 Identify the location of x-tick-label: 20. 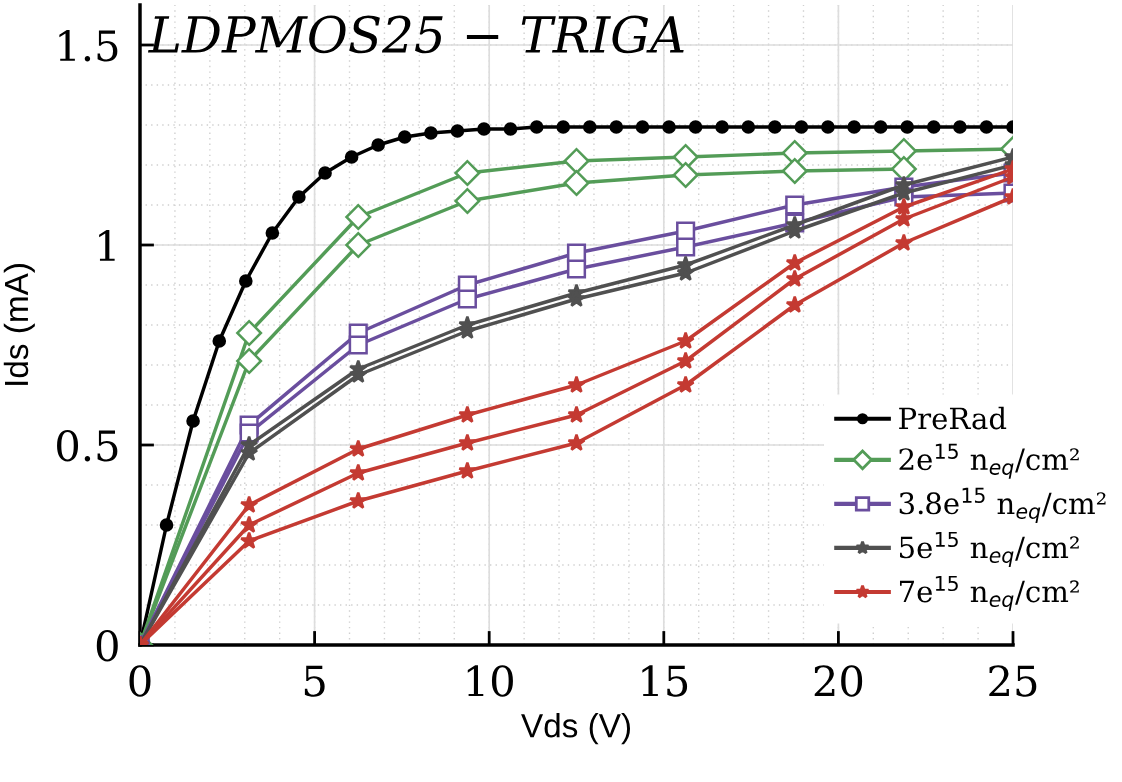
(838, 681).